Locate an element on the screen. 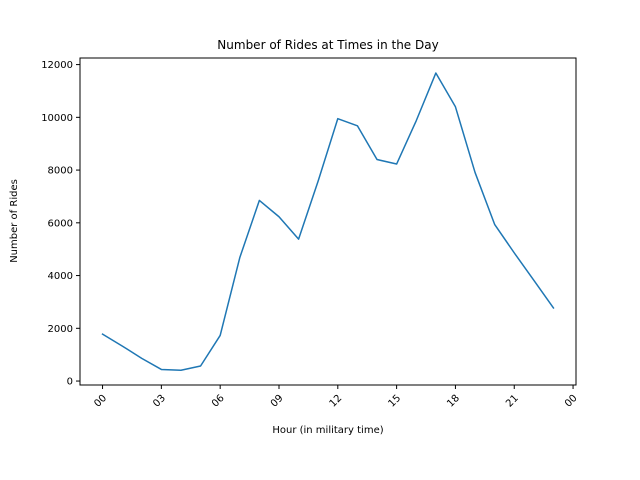 Image resolution: width=640 pixels, height=480 pixels. y-tick-label: 2000 is located at coordinates (60, 329).